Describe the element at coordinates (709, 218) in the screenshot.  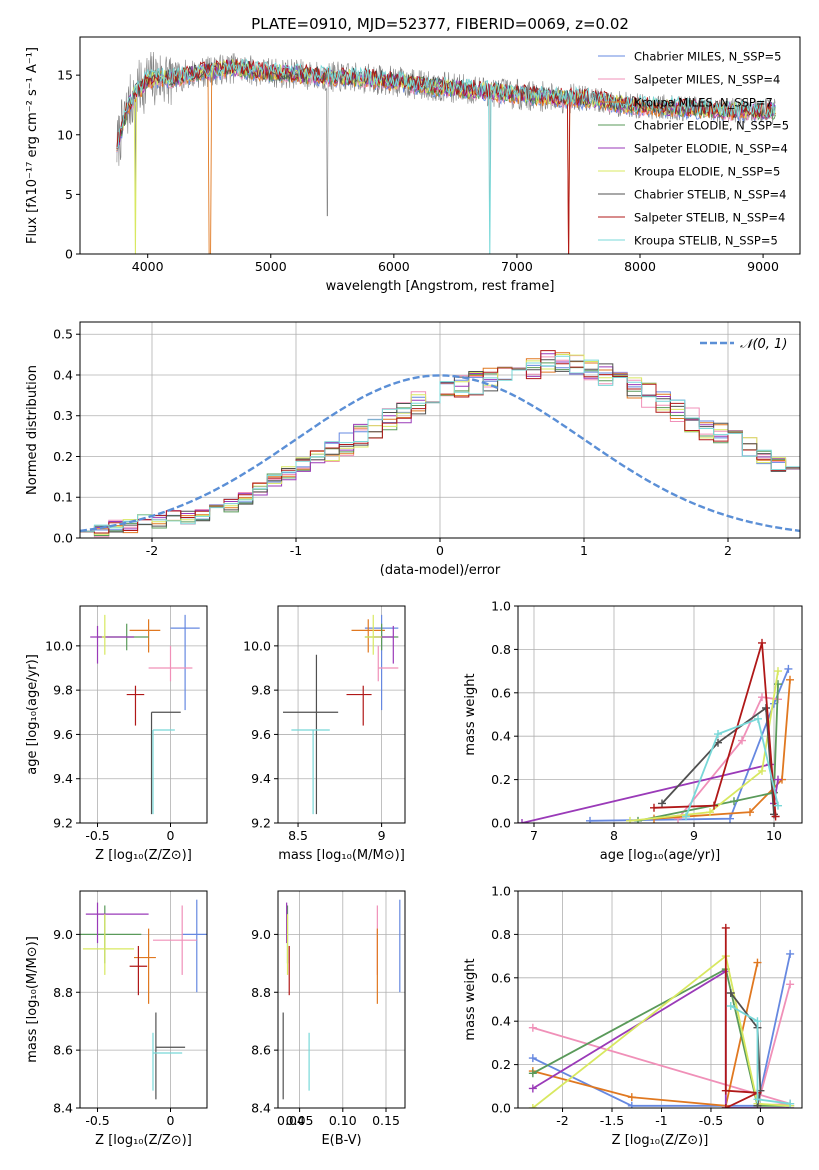
I see `legend-label: Salpeter STELIB, N_SSP=4` at that location.